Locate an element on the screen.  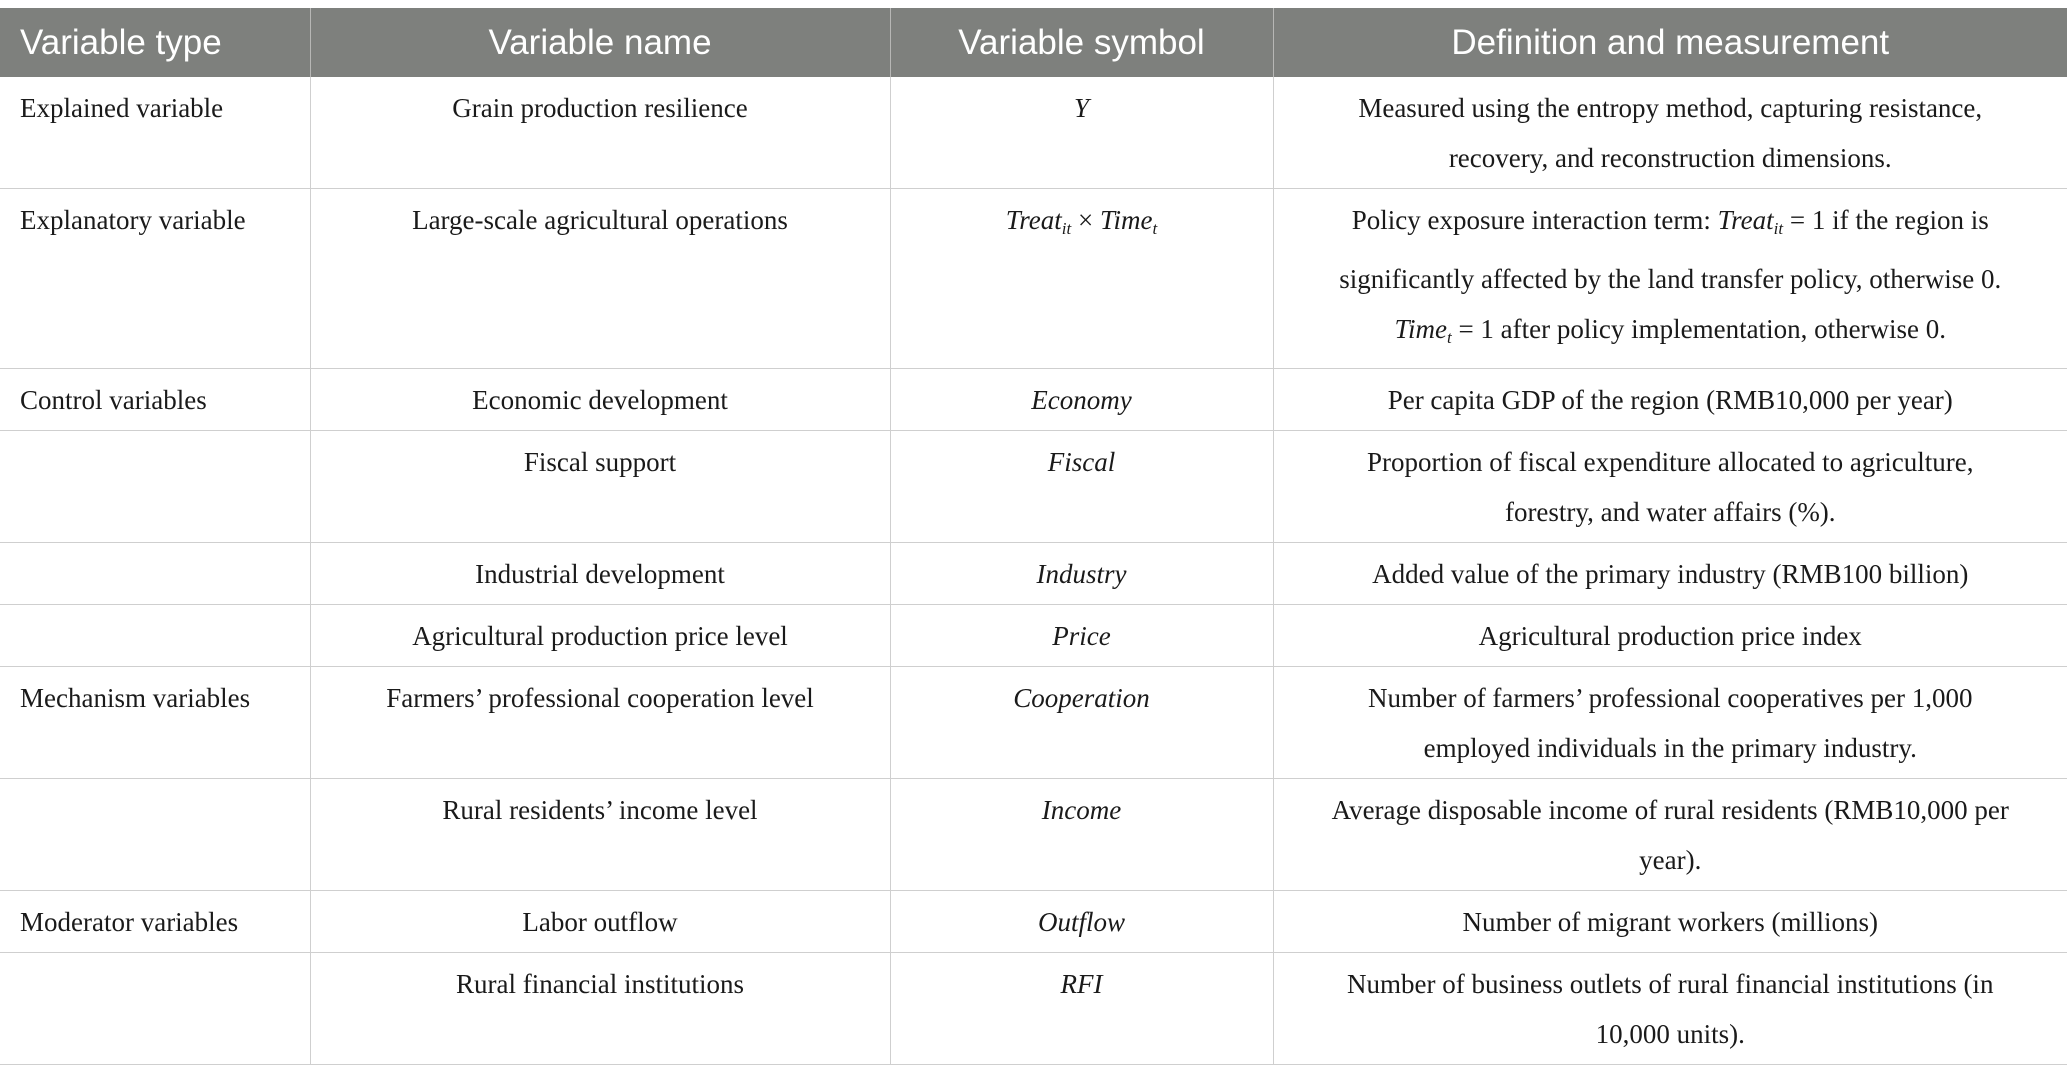
definition-text: Policy exposure interaction term: is located at coordinates (1534, 220).